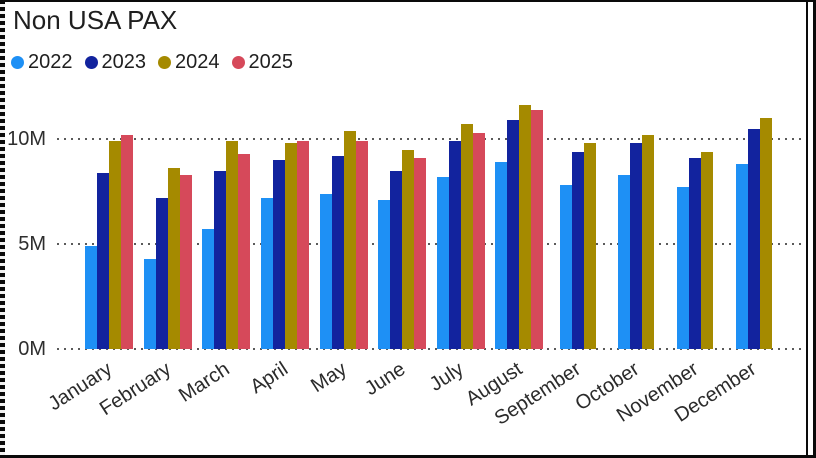 The image size is (816, 458). Describe the element at coordinates (501, 255) in the screenshot. I see `bar-2022-August` at that location.